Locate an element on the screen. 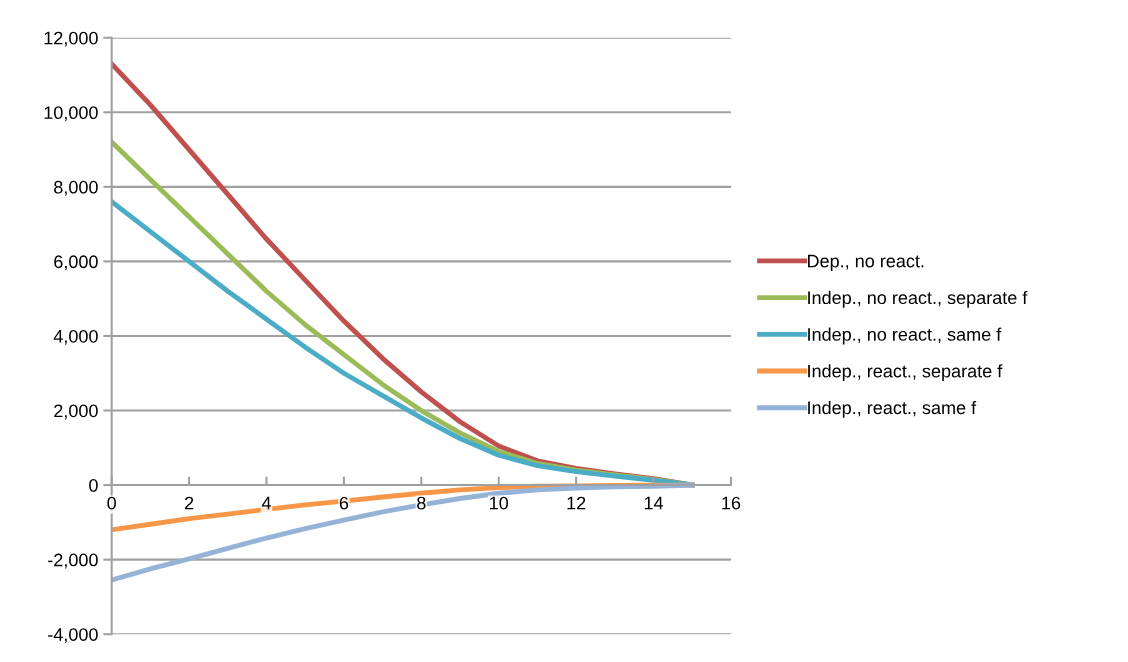 The width and height of the screenshot is (1128, 662). legend-label: Indep., react., same f is located at coordinates (892, 409).